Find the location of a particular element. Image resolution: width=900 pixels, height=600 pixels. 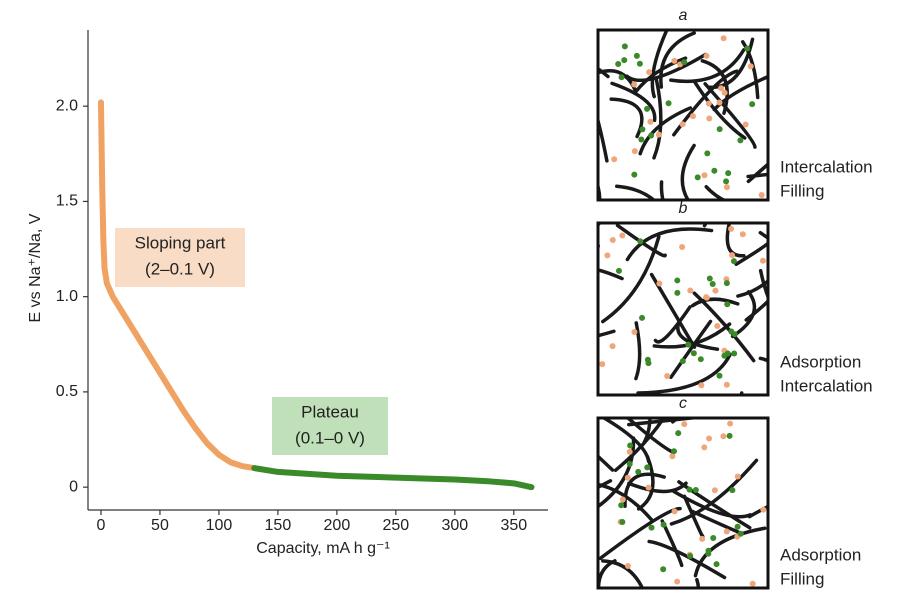

annotation-text: (0.1–0 V) is located at coordinates (330, 437).